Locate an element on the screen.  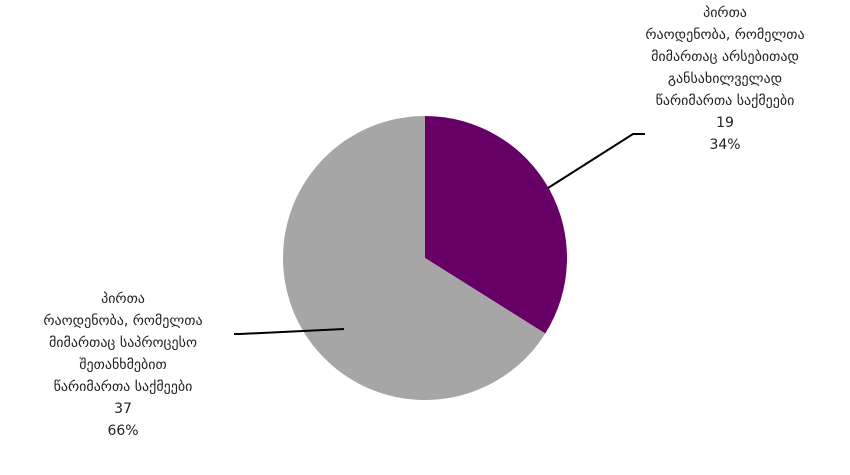
slice-1-label-line-4: განსახილველად is located at coordinates (725, 79).